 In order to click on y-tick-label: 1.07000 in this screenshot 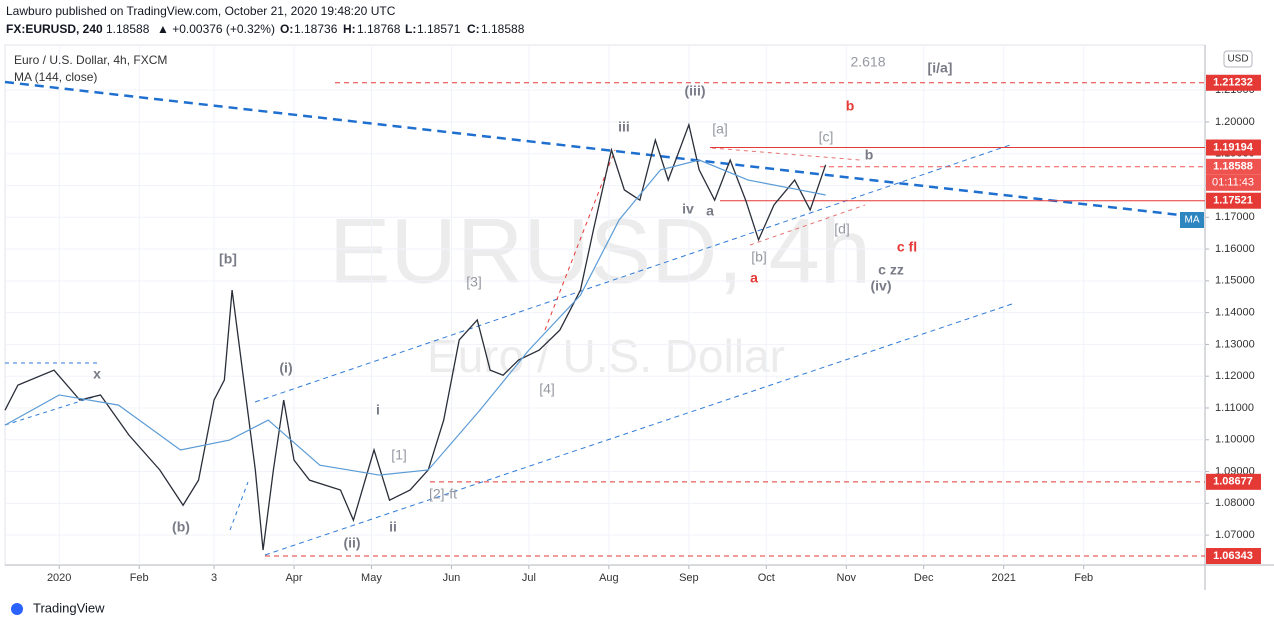, I will do `click(1235, 535)`.